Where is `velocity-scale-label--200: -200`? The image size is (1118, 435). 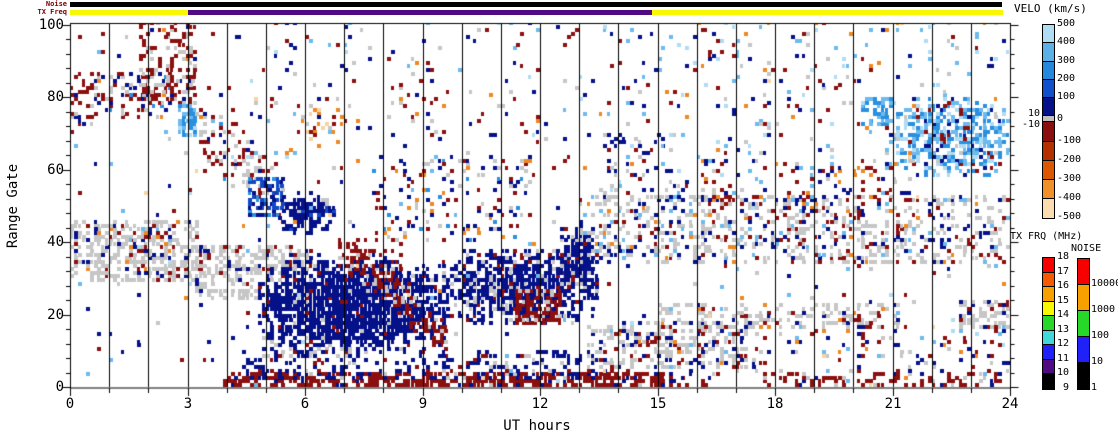
velocity-scale-label--200: -200 is located at coordinates (1069, 159).